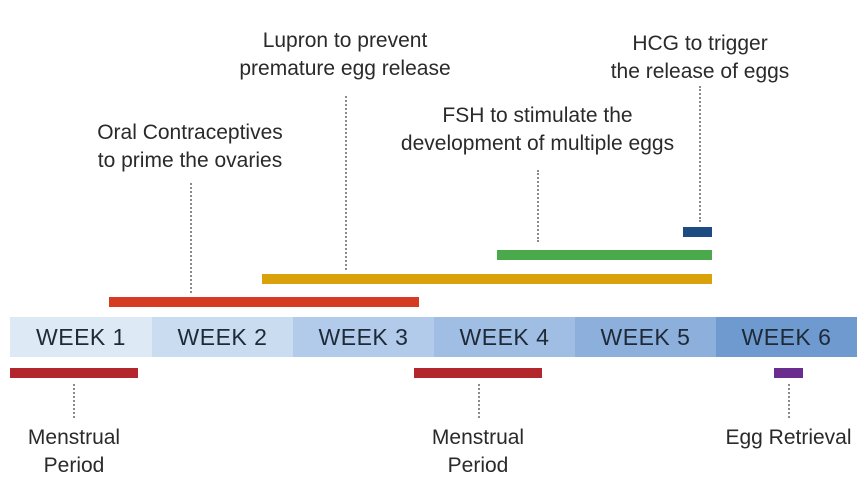 The height and width of the screenshot is (502, 867). What do you see at coordinates (786, 337) in the screenshot?
I see `week-6-cell: WEEK 6` at bounding box center [786, 337].